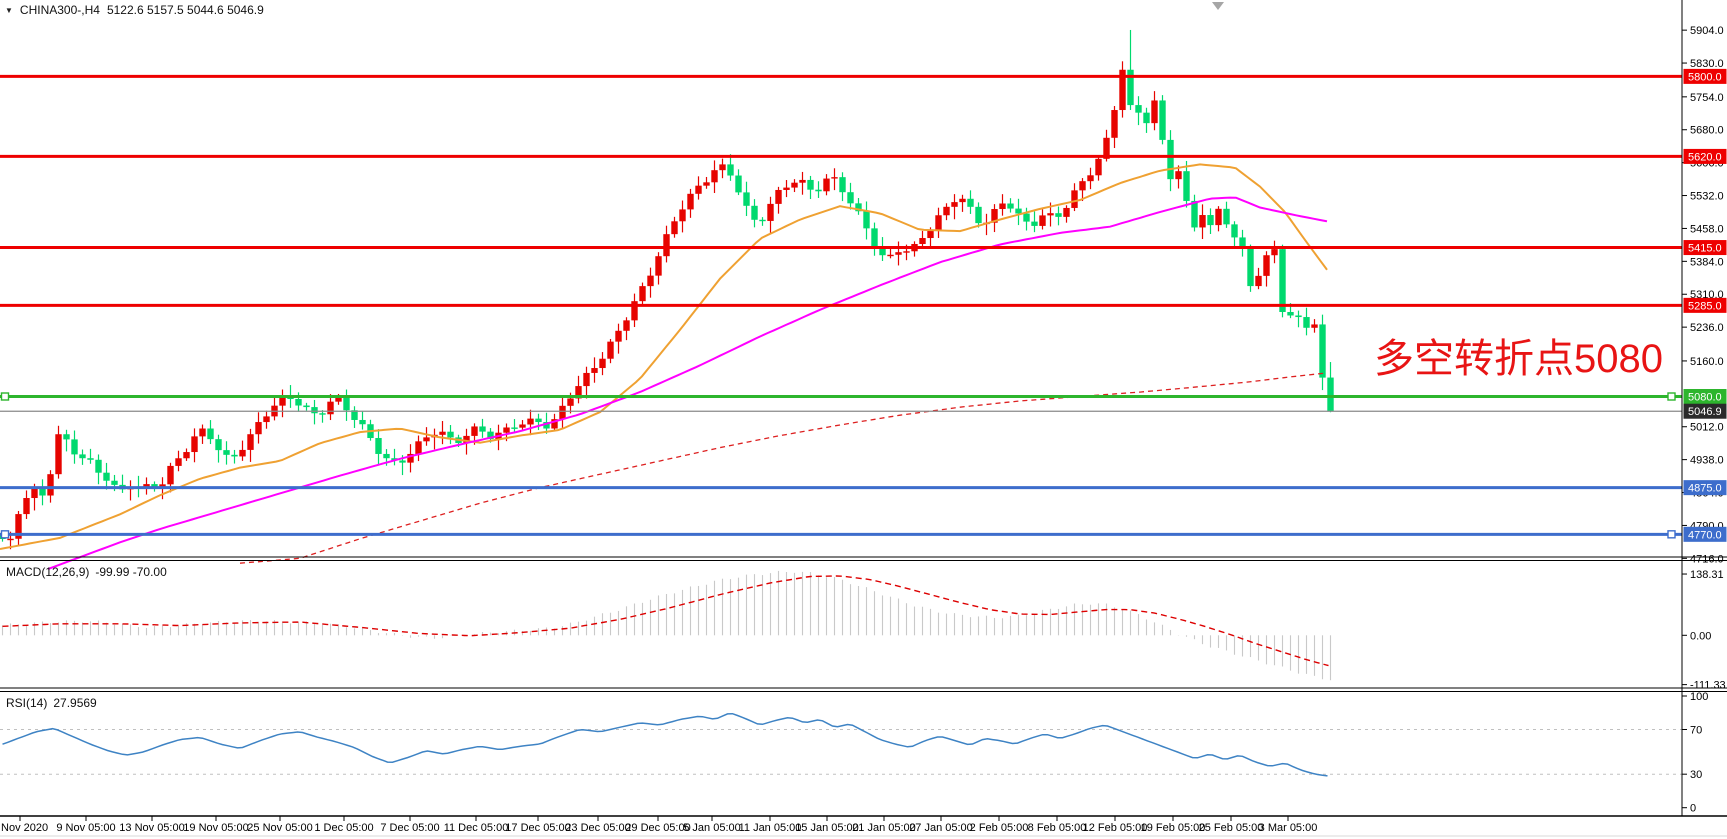 This screenshot has width=1727, height=839. Describe the element at coordinates (215, 828) in the screenshot. I see `time-tick-label: 19 Nov 05:00` at that location.